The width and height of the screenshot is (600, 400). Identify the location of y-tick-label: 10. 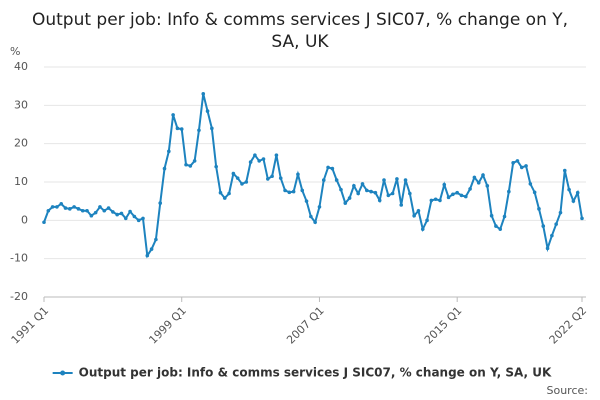
(21, 181).